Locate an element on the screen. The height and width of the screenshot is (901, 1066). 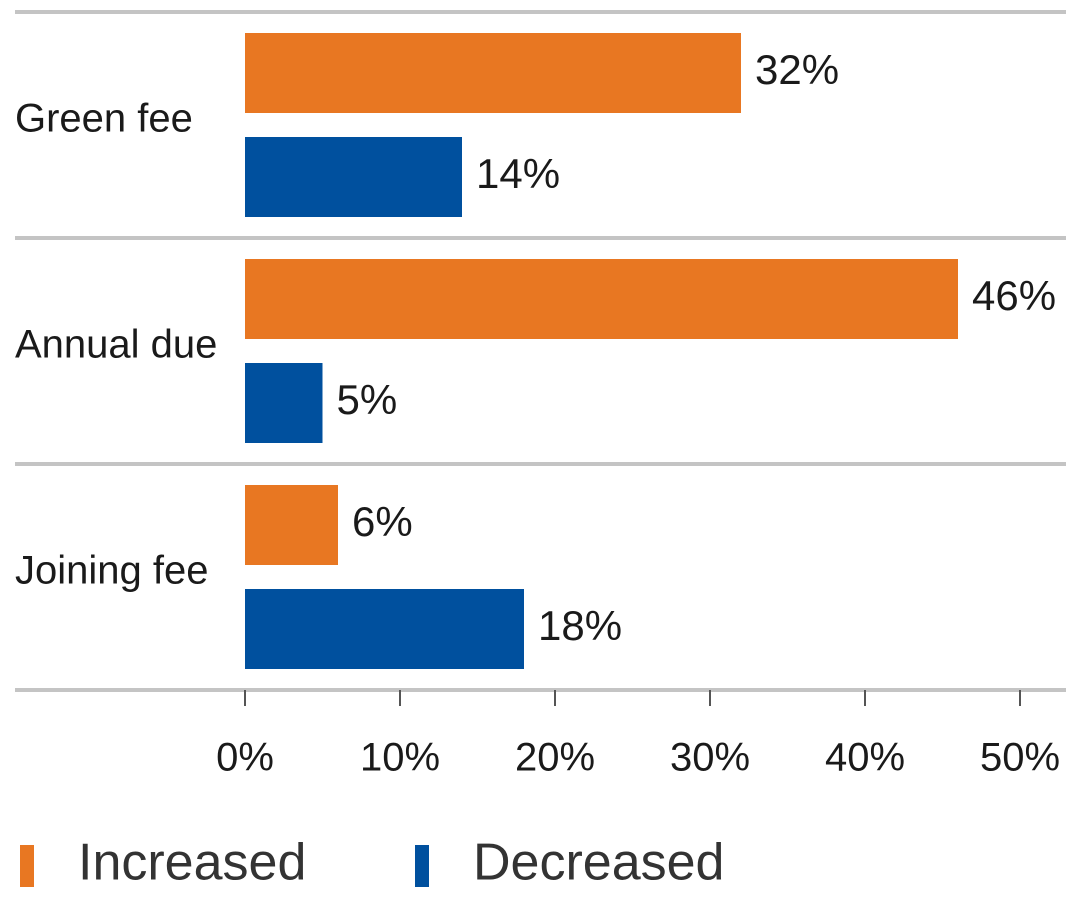
value-label: 18% is located at coordinates (580, 625).